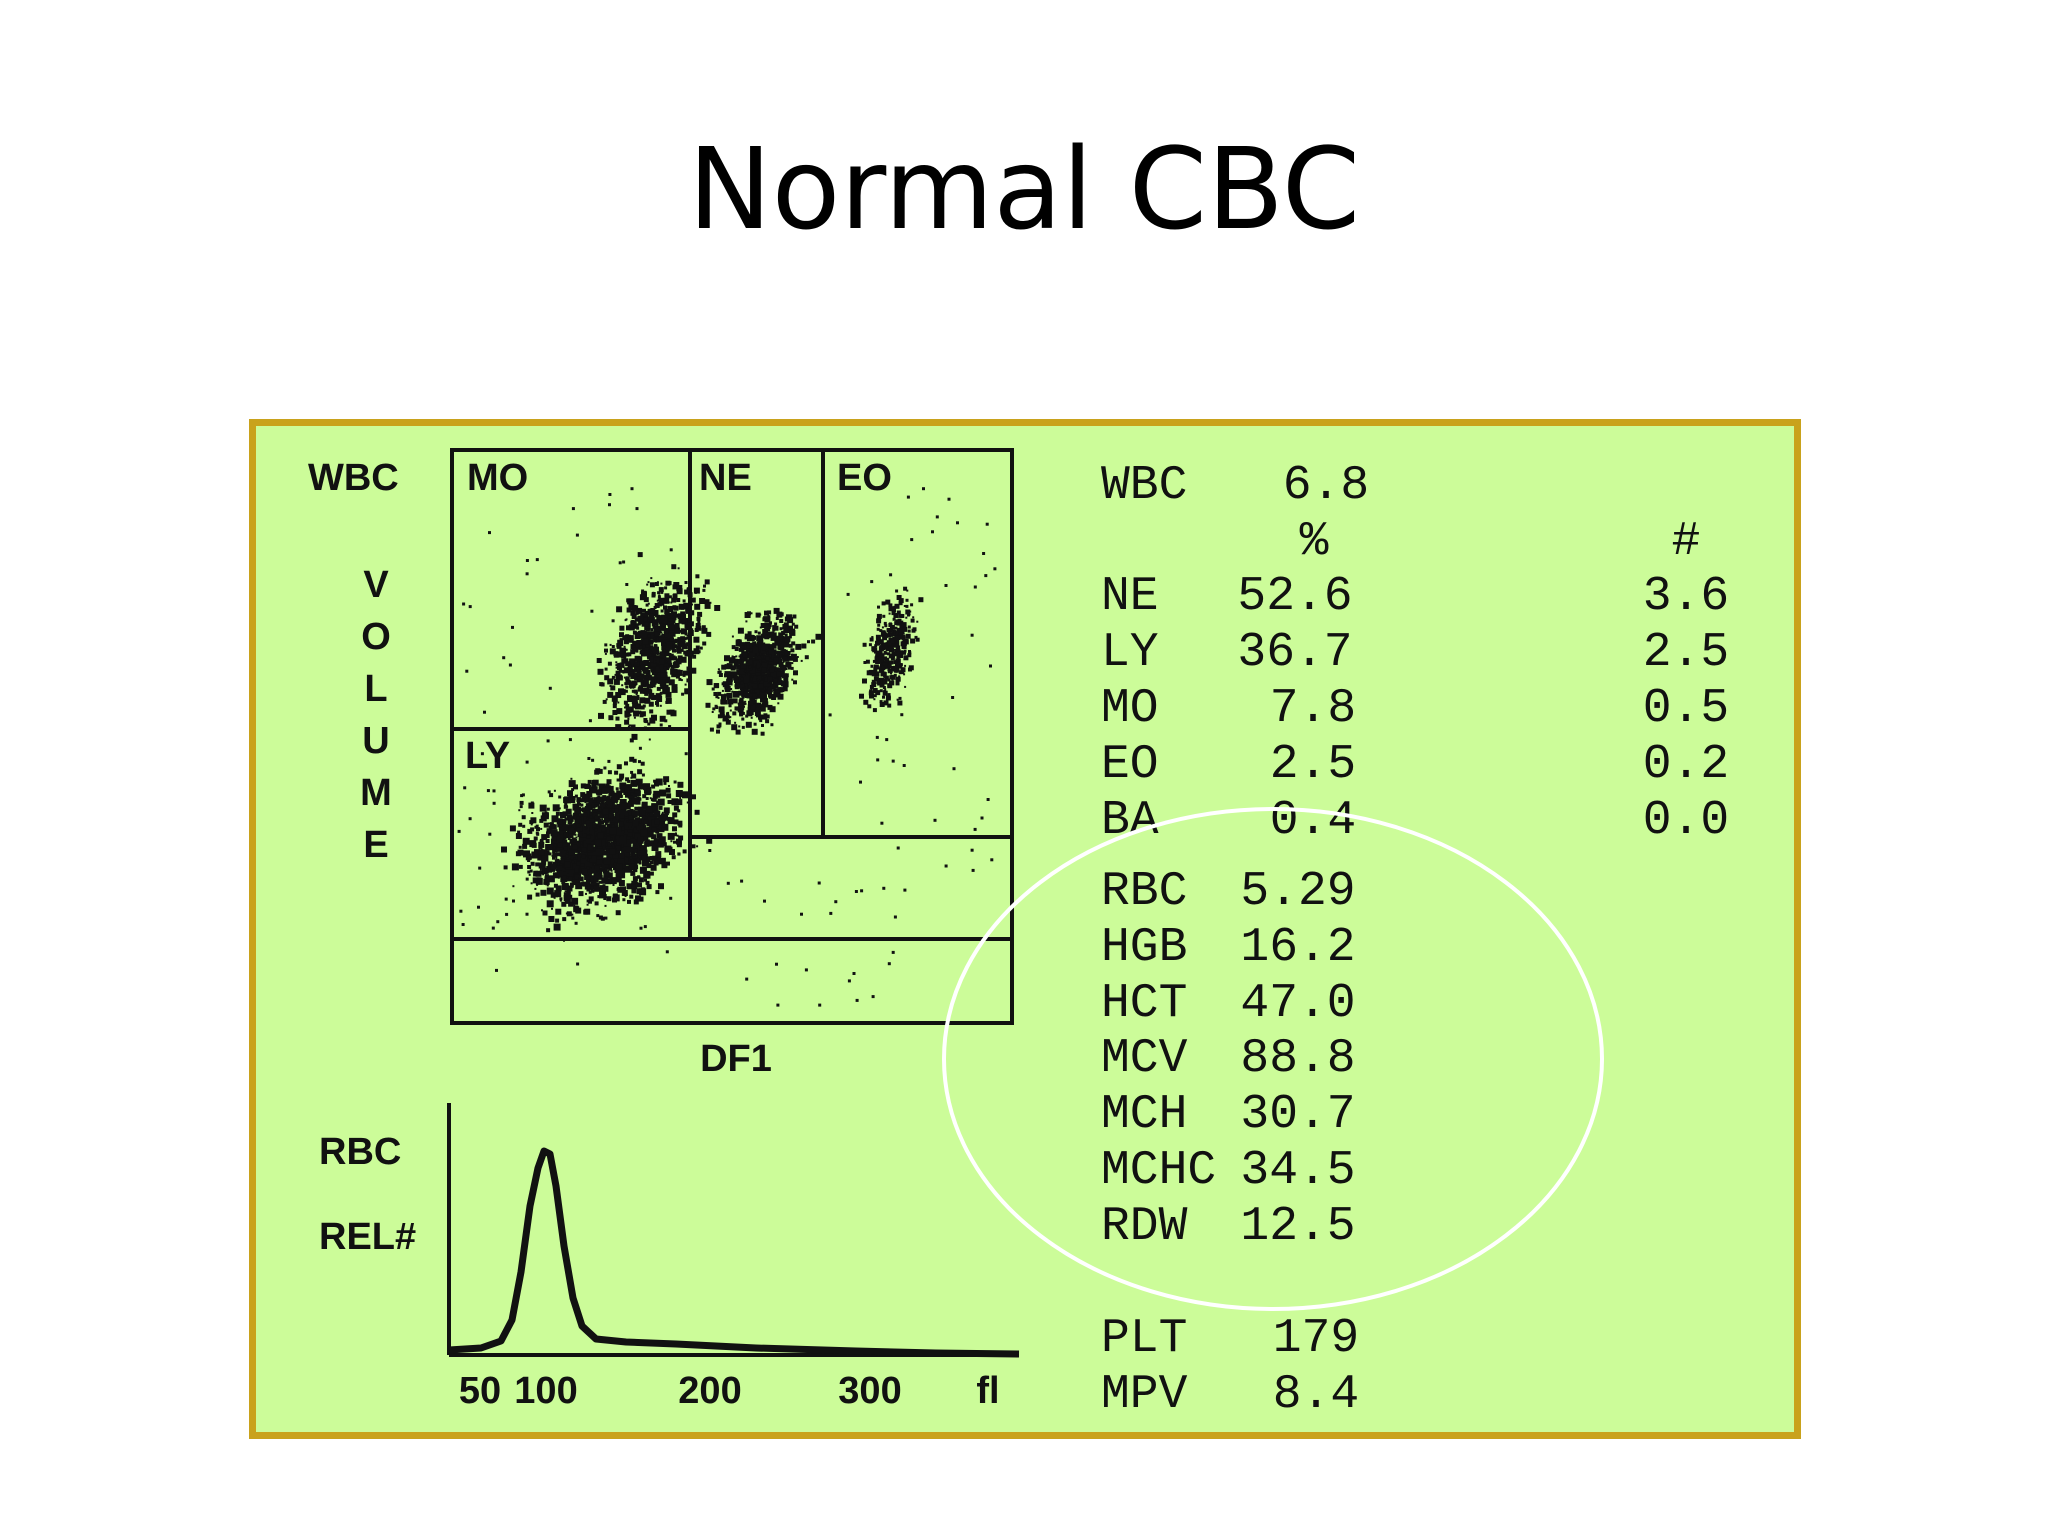  Describe the element at coordinates (1294, 653) in the screenshot. I see `diff-pct: 36.7` at that location.